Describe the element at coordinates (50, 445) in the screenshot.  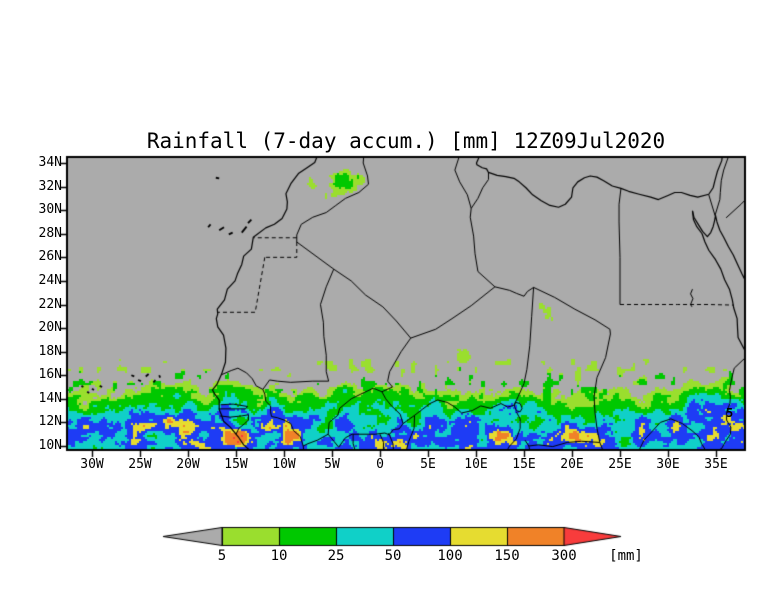
I see `lat-tick-label-10N: 10N` at that location.